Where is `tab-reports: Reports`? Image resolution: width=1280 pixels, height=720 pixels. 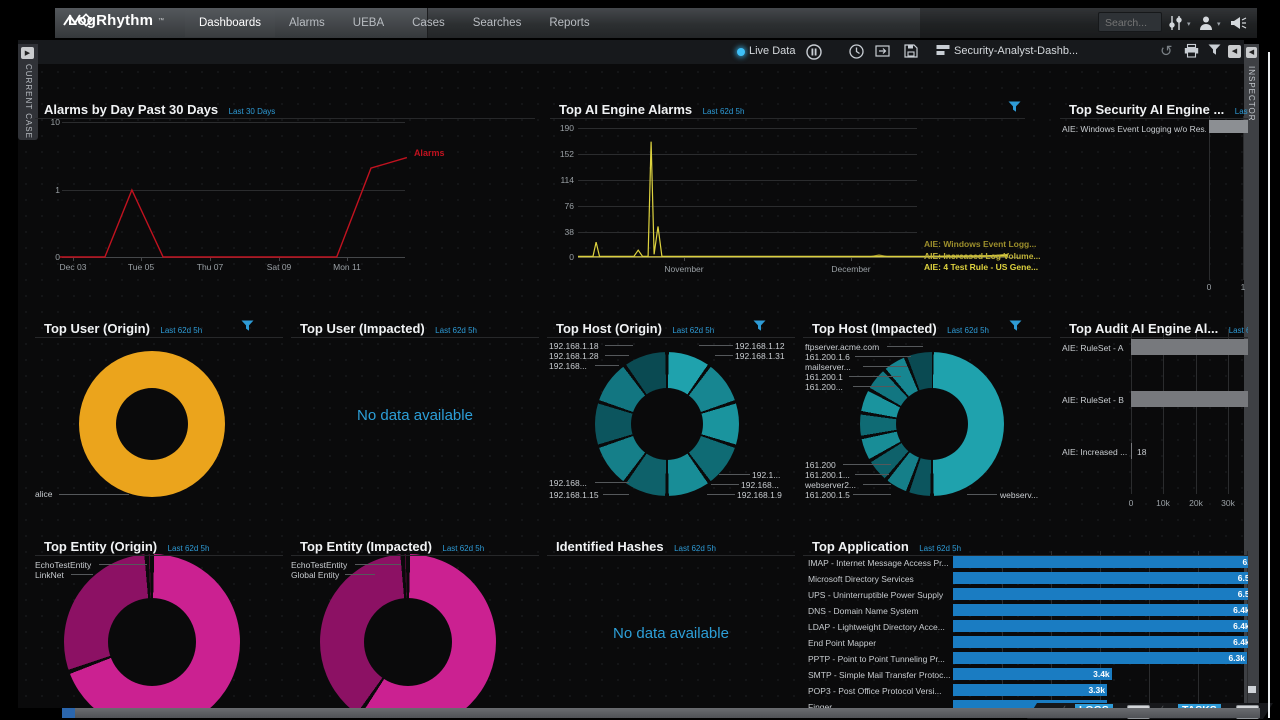 tab-reports: Reports is located at coordinates (569, 23).